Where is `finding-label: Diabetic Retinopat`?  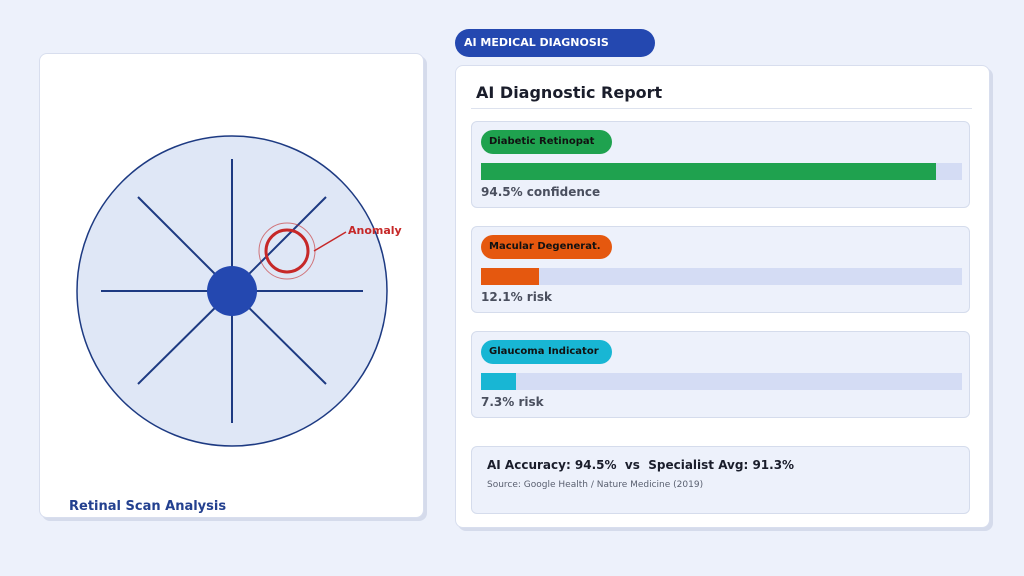 finding-label: Diabetic Retinopat is located at coordinates (546, 142).